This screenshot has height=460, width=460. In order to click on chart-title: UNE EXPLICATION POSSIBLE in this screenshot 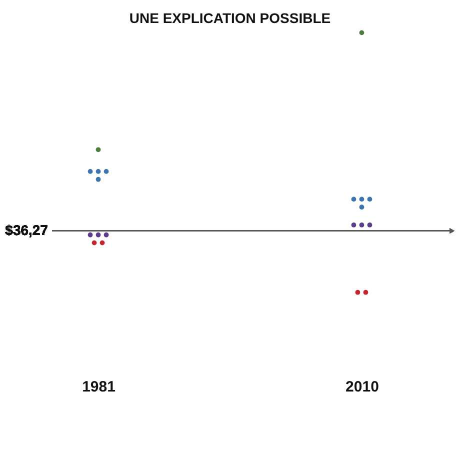, I will do `click(230, 18)`.